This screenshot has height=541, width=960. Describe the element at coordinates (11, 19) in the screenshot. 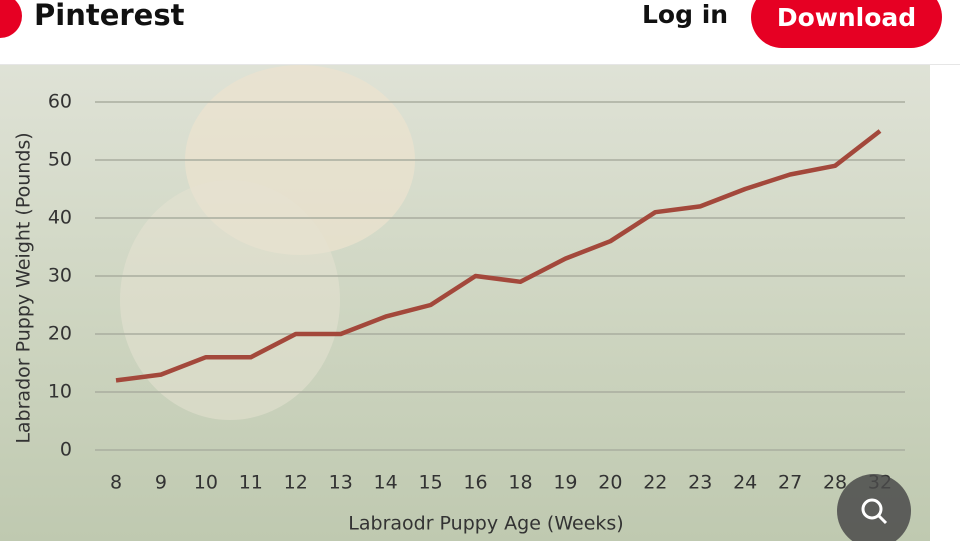

I see `logo` at that location.